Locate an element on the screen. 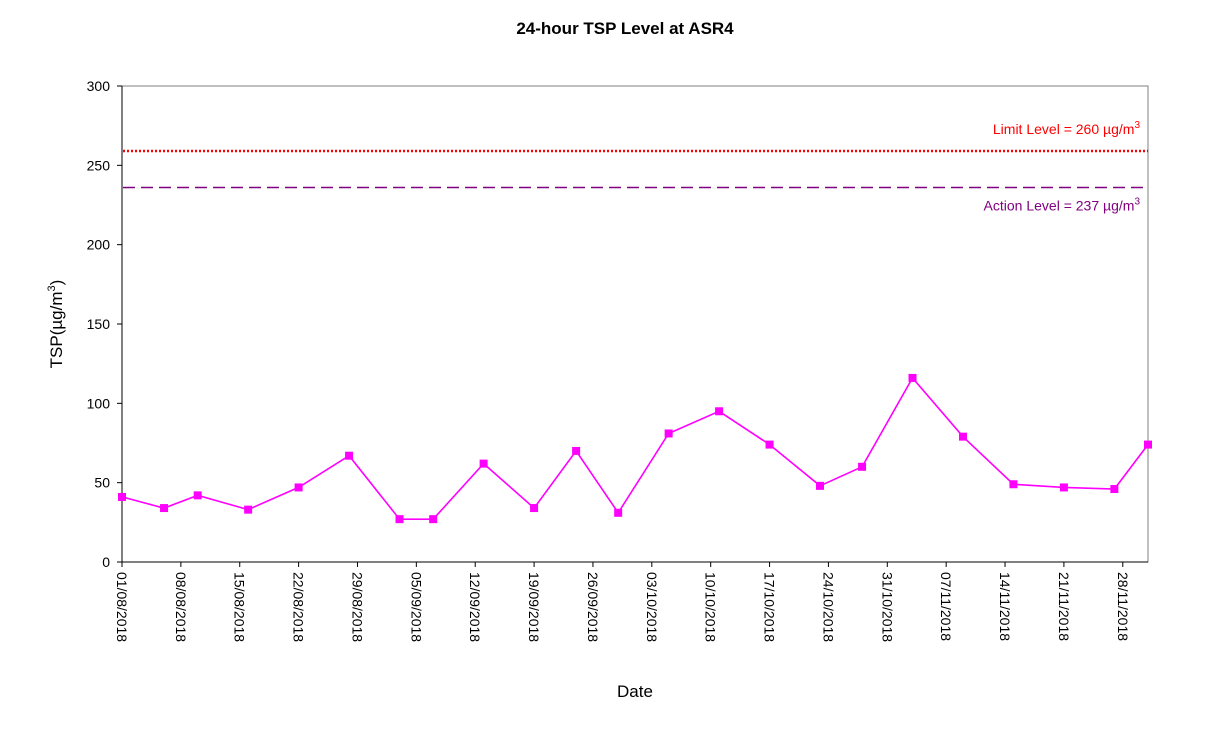 Image resolution: width=1208 pixels, height=736 pixels. limit-level-label: Limit Level = 260 µg/m3 is located at coordinates (1067, 128).